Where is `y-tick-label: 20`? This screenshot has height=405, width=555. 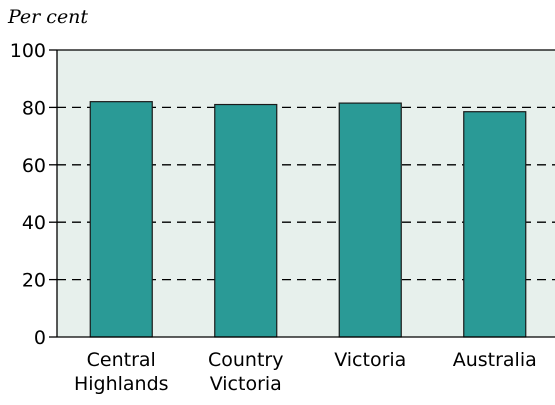 y-tick-label: 20 is located at coordinates (34, 281).